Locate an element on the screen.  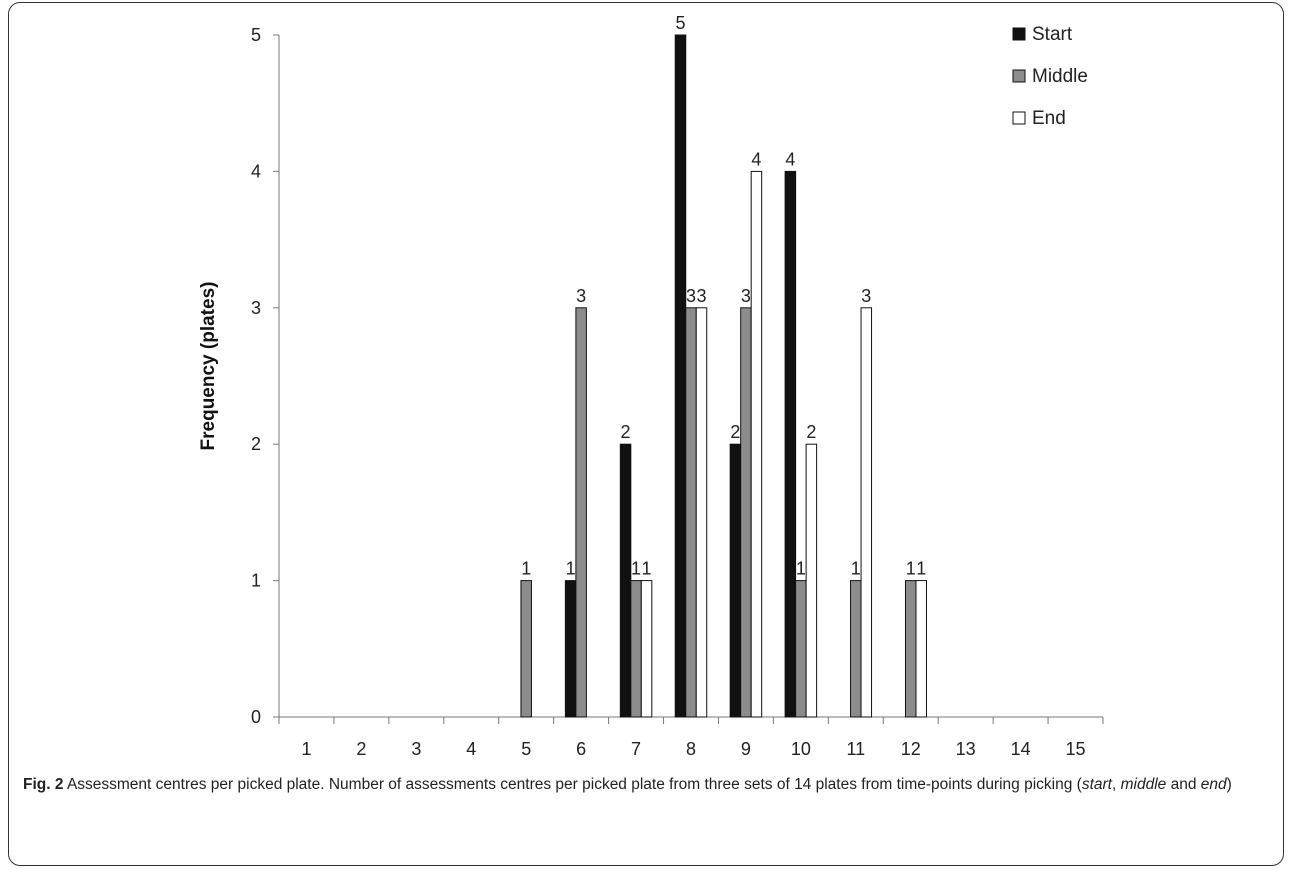
caption-end-word: end is located at coordinates (1213, 784).